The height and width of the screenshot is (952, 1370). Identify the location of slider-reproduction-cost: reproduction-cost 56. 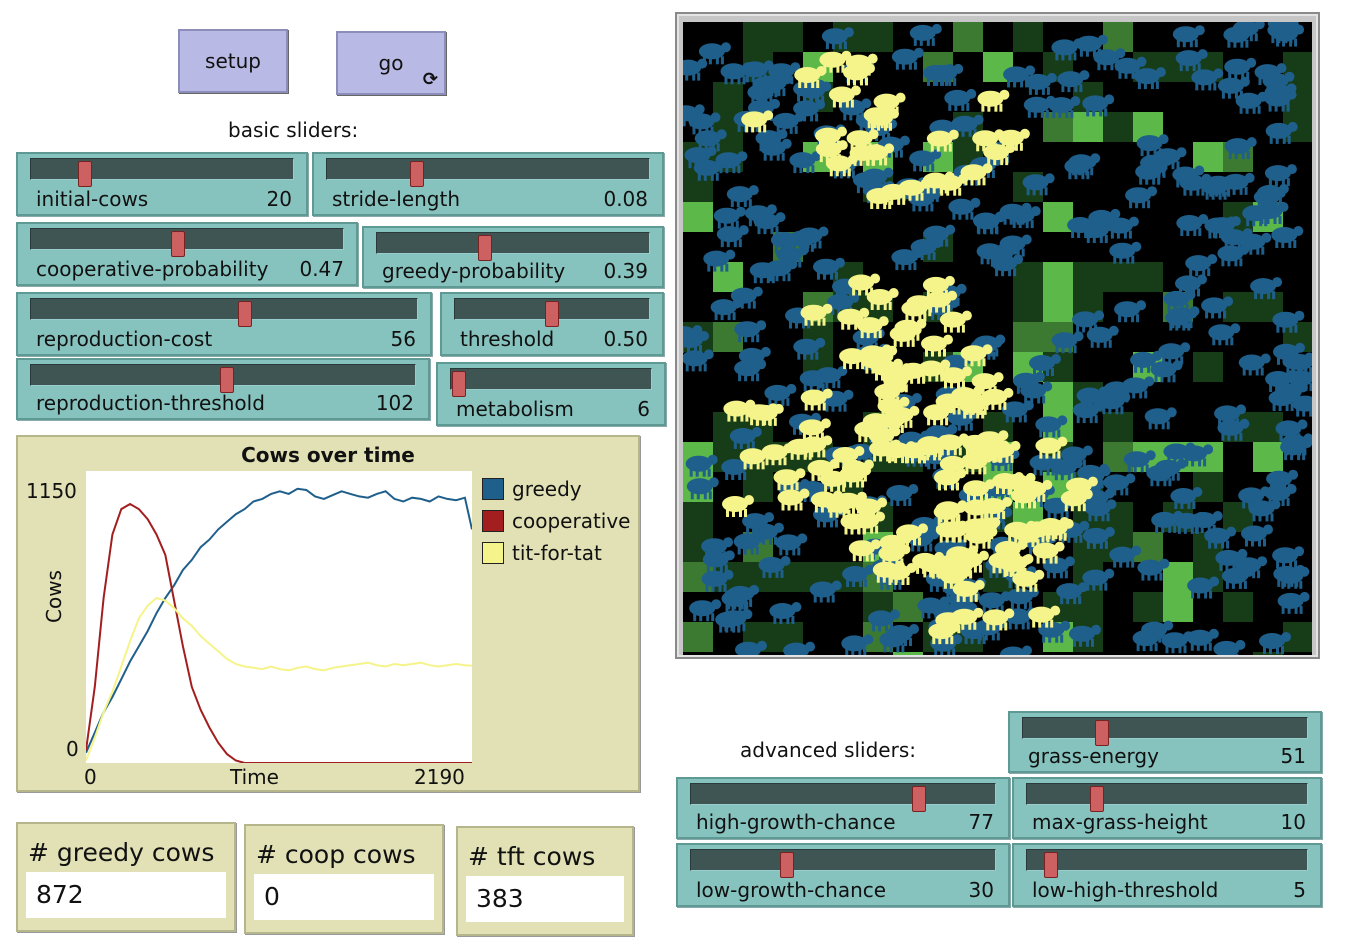
(224, 324).